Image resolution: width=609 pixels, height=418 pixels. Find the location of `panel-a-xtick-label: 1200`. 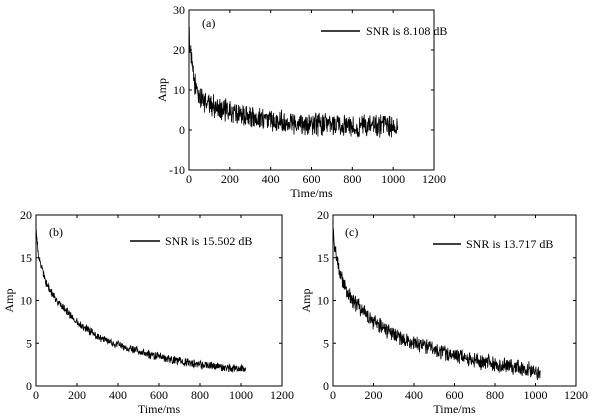

panel-a-xtick-label: 1200 is located at coordinates (434, 179).